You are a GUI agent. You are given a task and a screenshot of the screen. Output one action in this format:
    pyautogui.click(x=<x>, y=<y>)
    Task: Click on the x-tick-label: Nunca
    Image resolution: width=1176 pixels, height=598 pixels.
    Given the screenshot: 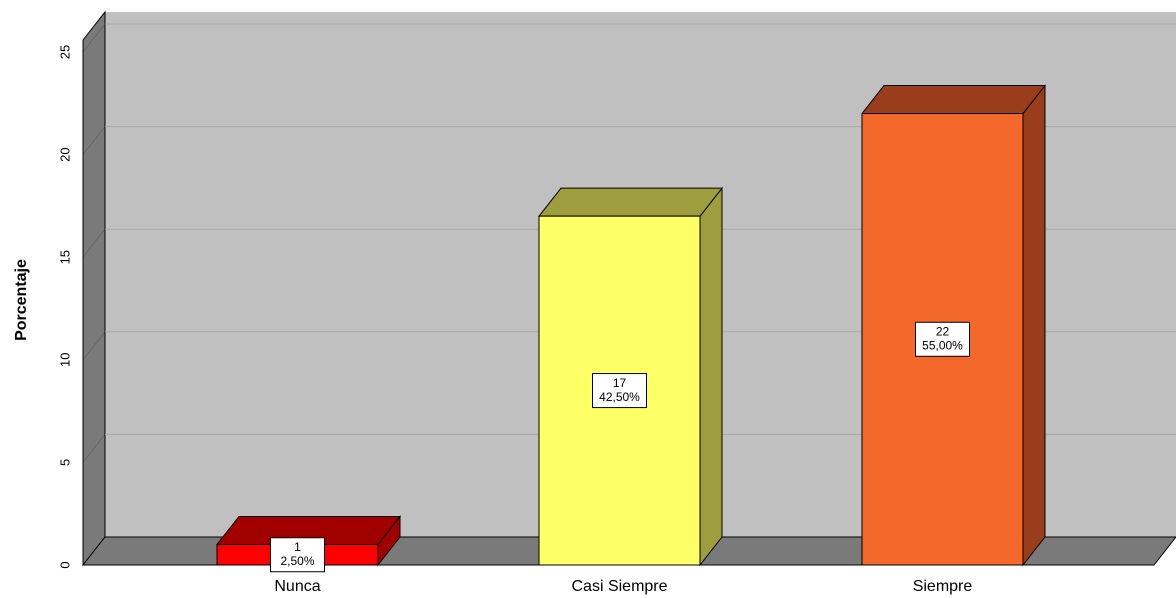 What is the action you would take?
    pyautogui.click(x=297, y=586)
    